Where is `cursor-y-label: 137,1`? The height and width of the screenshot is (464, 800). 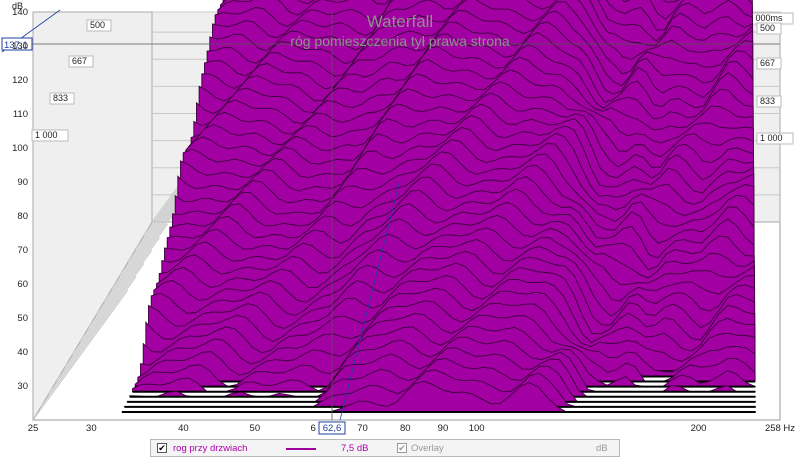 cursor-y-label: 137,1 is located at coordinates (16, 45).